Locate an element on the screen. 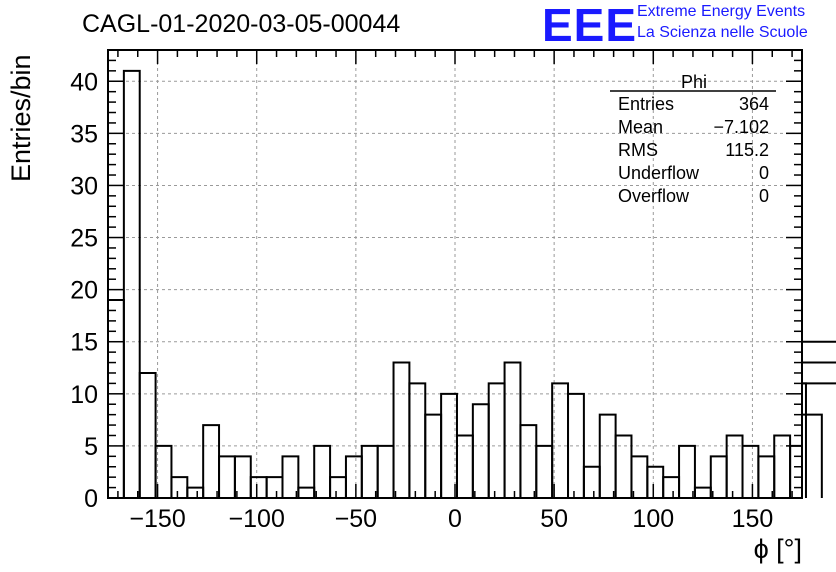 The height and width of the screenshot is (572, 836). x-tick-label: −50 is located at coordinates (356, 519).